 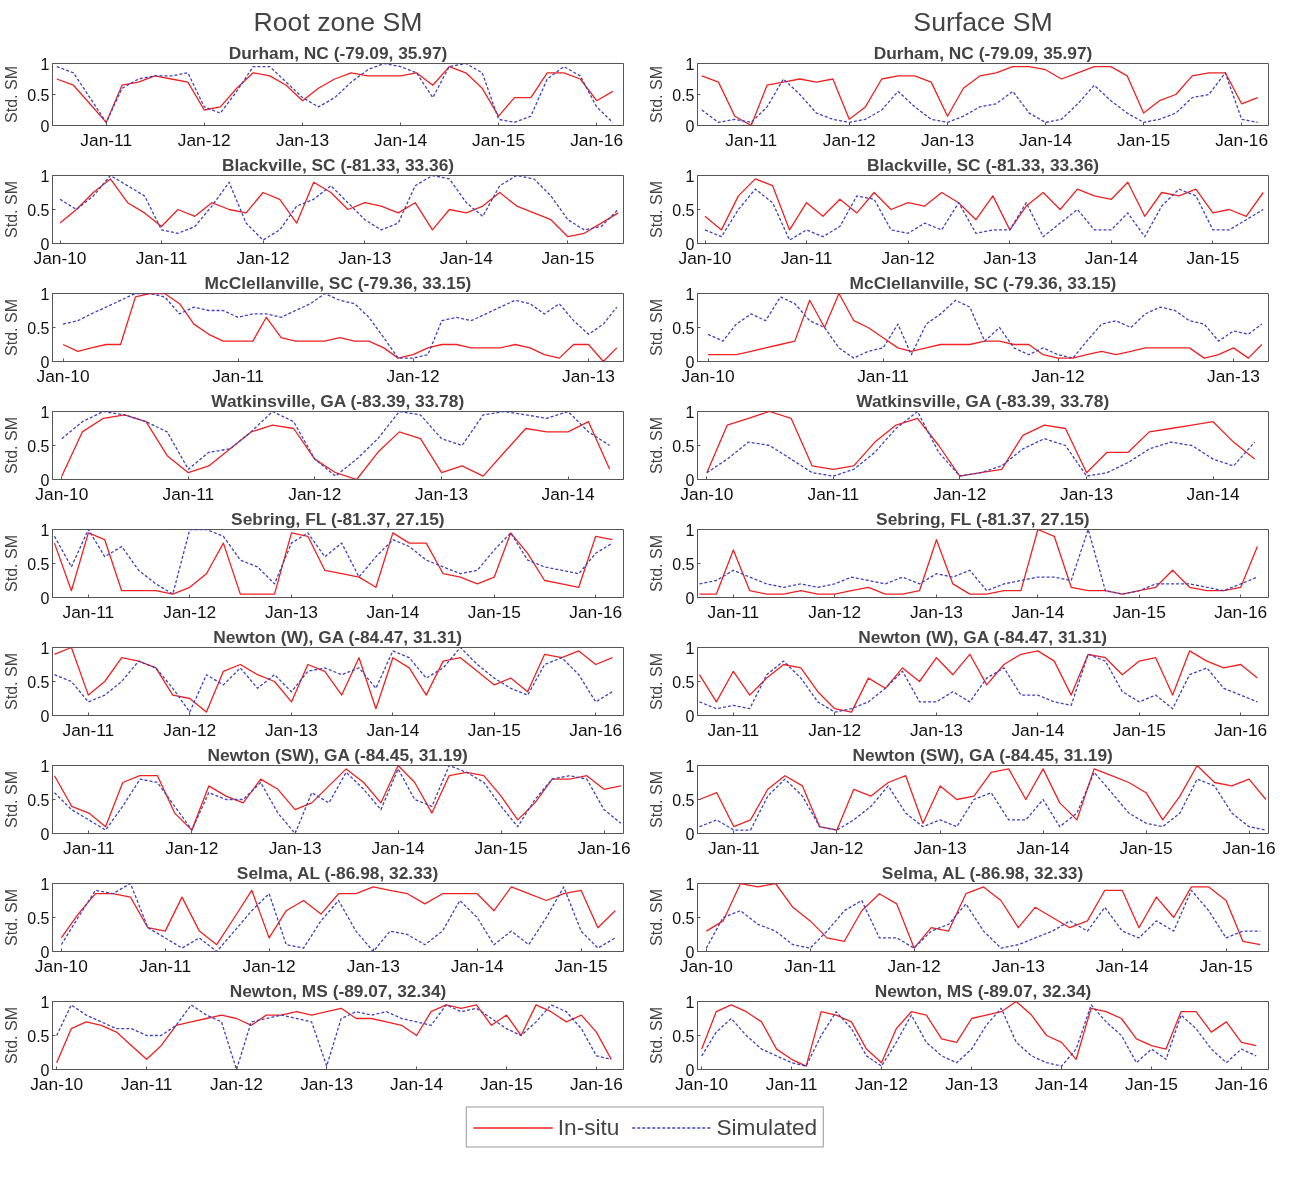 I want to click on text: Surface SM, so click(x=983, y=21).